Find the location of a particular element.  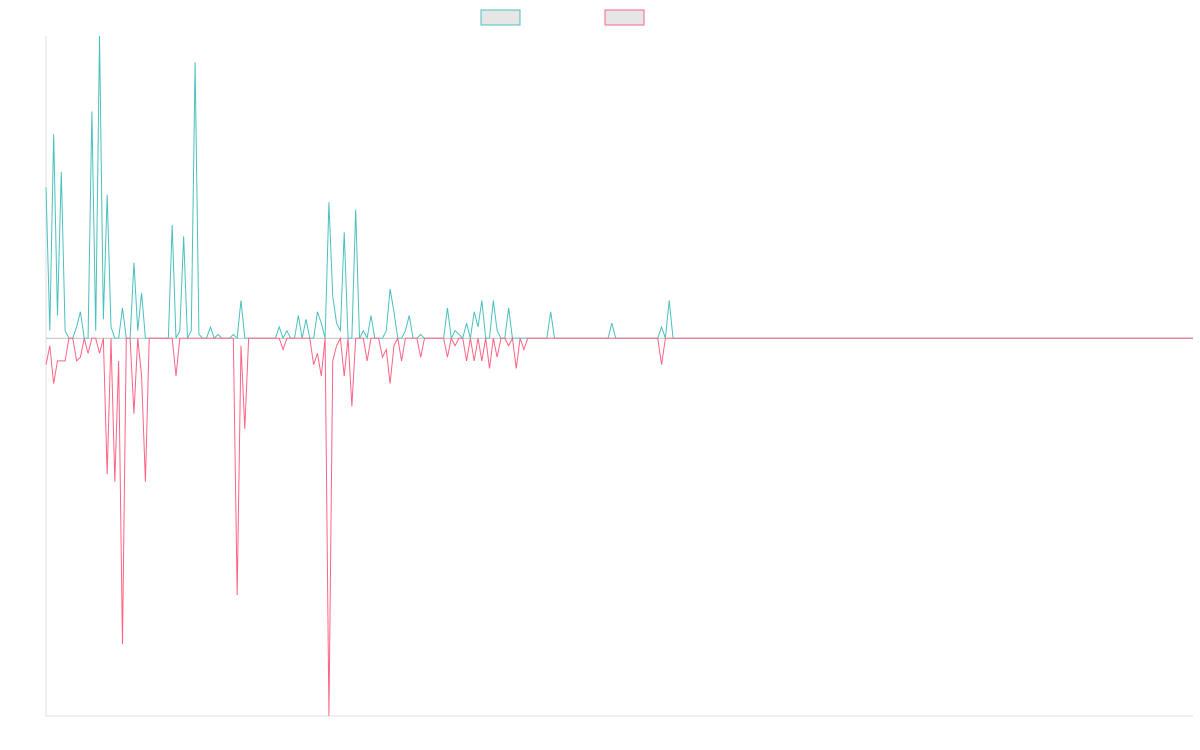

legend is located at coordinates (562, 17).